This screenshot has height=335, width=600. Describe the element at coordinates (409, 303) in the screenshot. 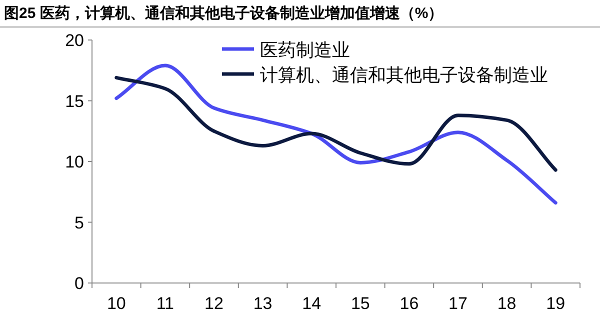

I see `x-tick-label: 16` at that location.